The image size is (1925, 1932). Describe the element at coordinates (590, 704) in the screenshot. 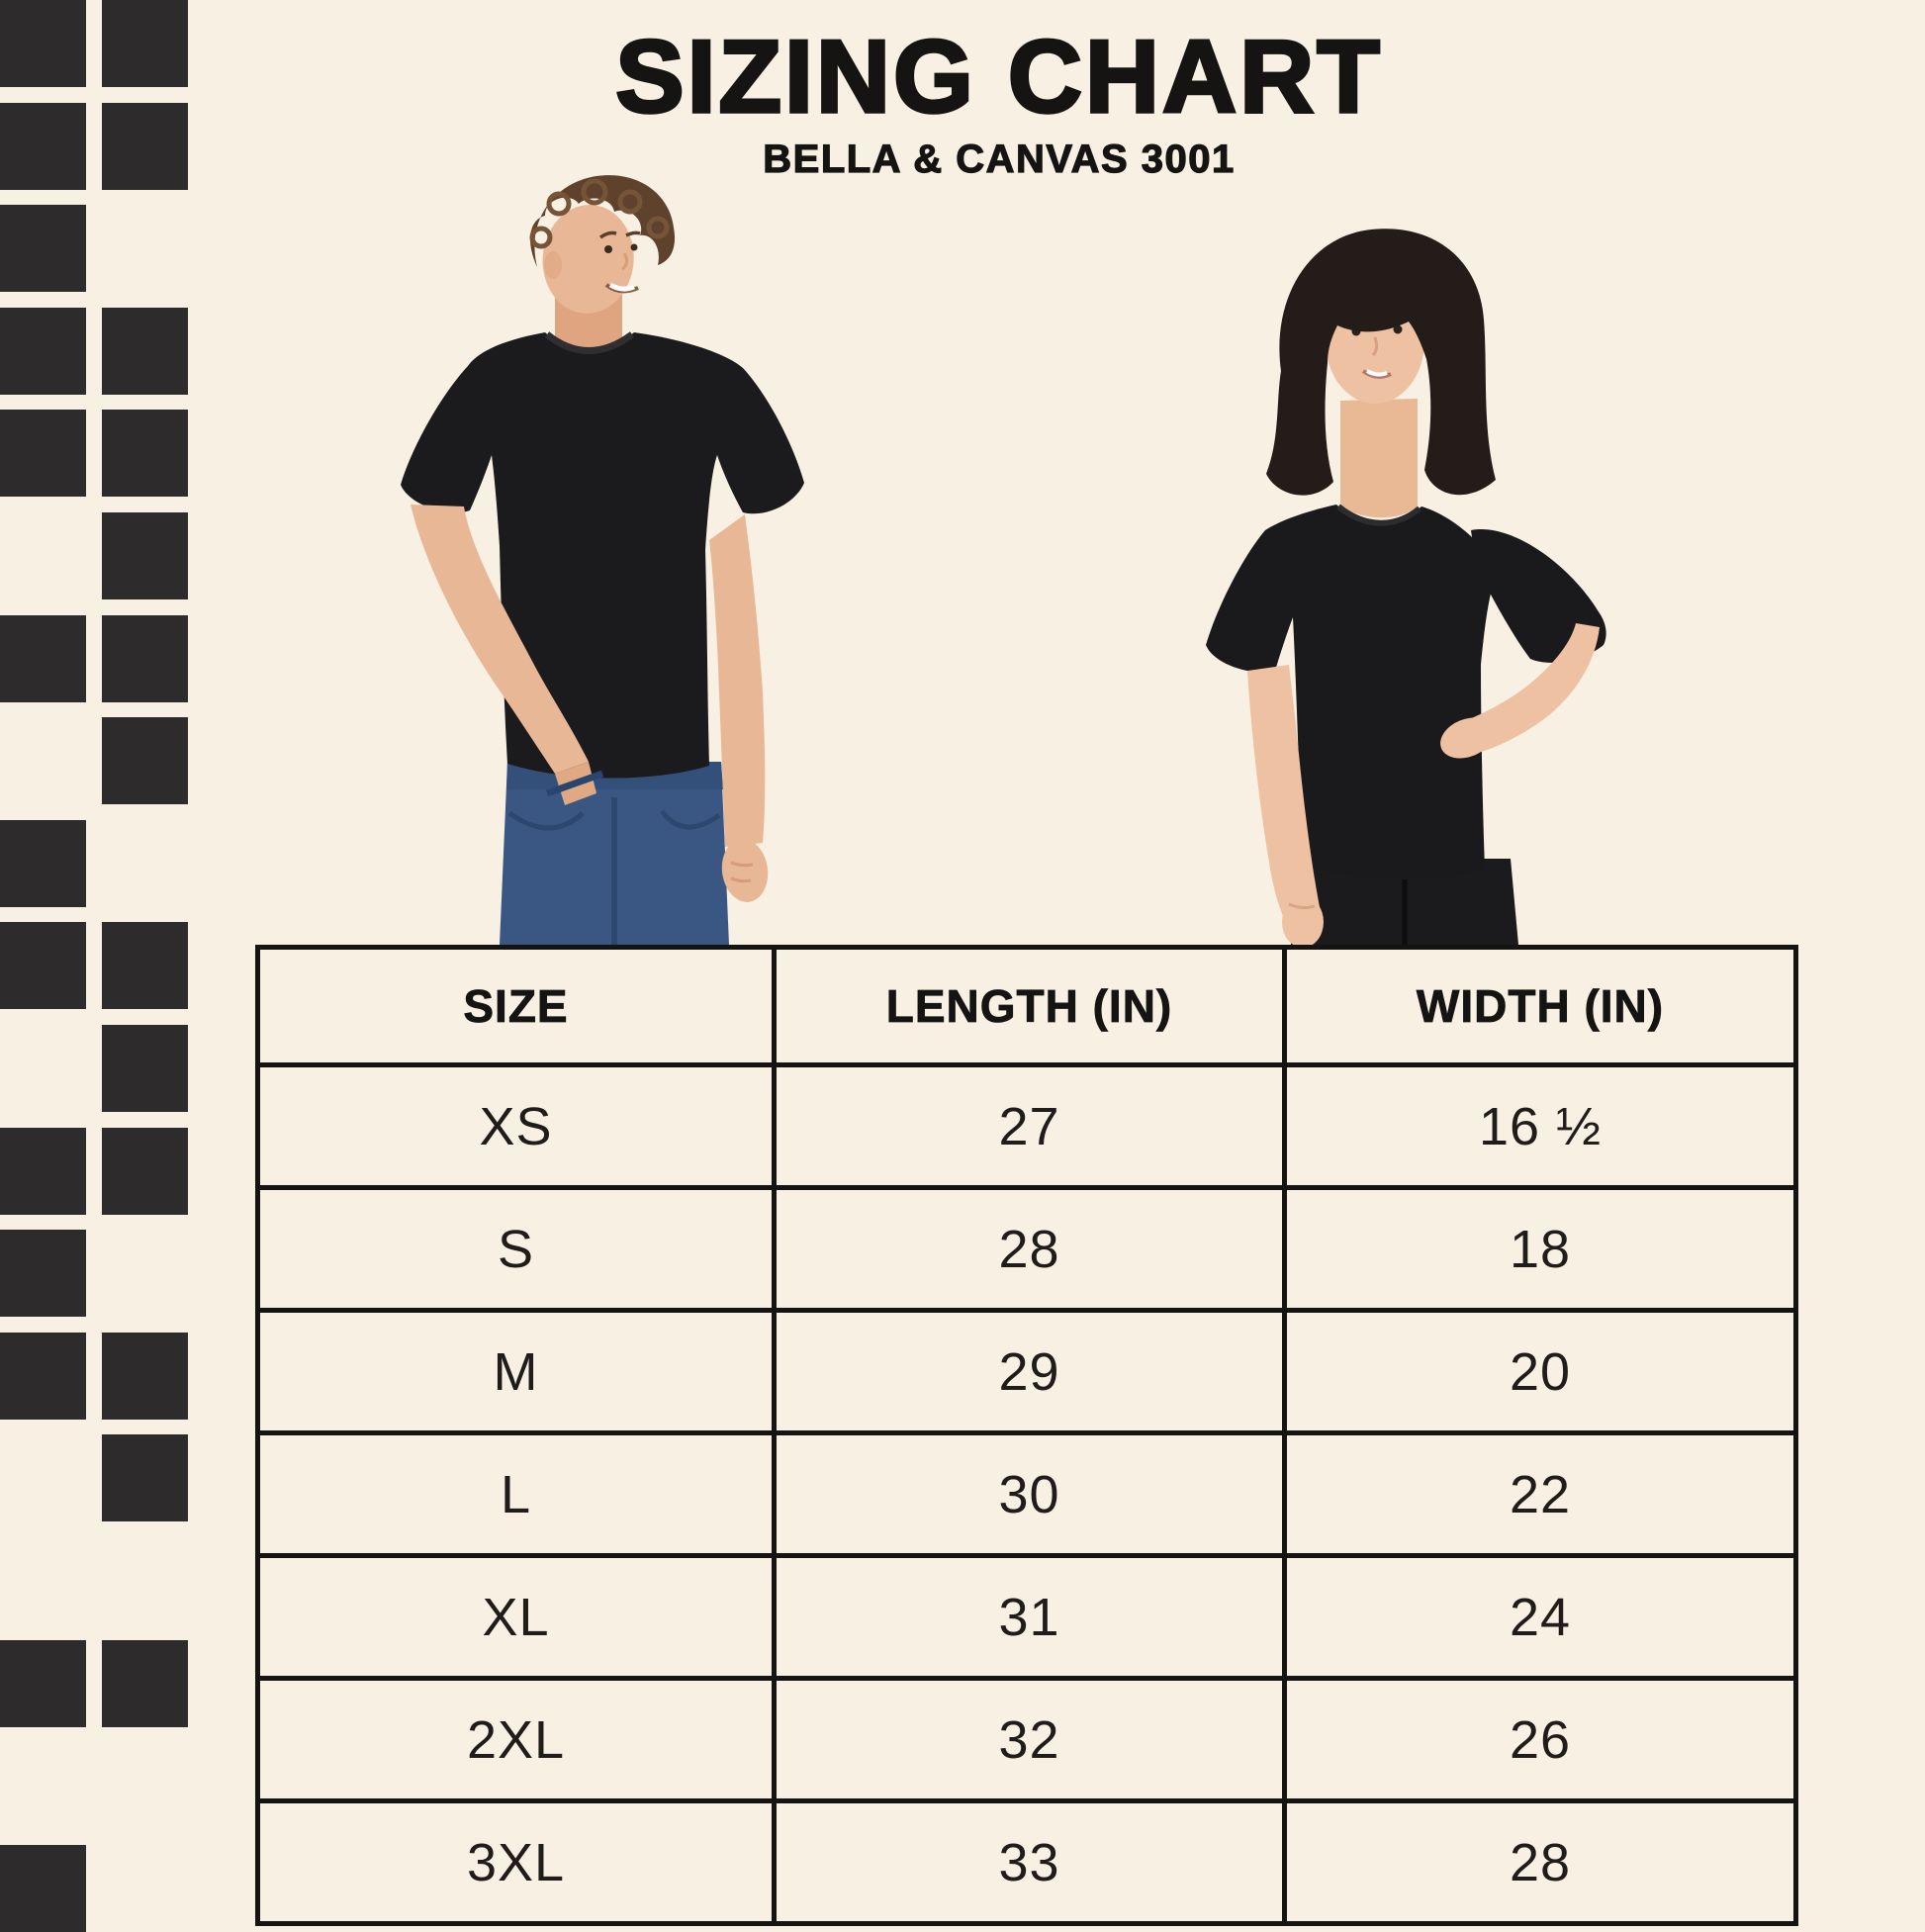

I see `man-arms` at that location.